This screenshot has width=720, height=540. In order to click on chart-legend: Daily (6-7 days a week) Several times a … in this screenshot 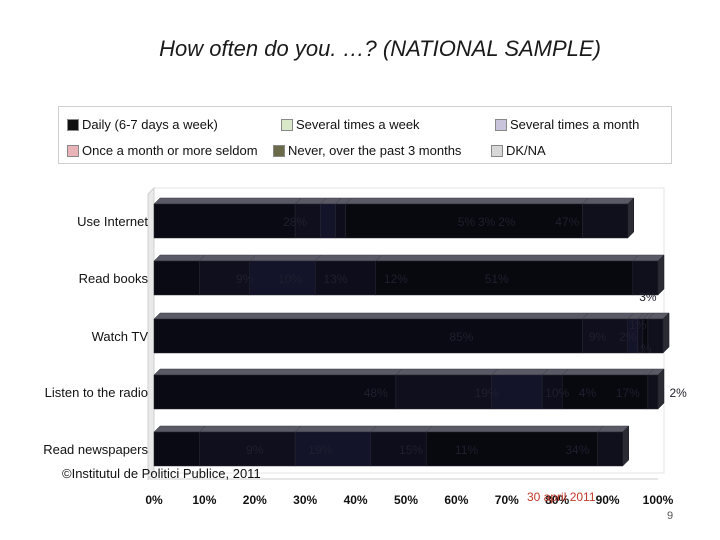, I will do `click(365, 135)`.